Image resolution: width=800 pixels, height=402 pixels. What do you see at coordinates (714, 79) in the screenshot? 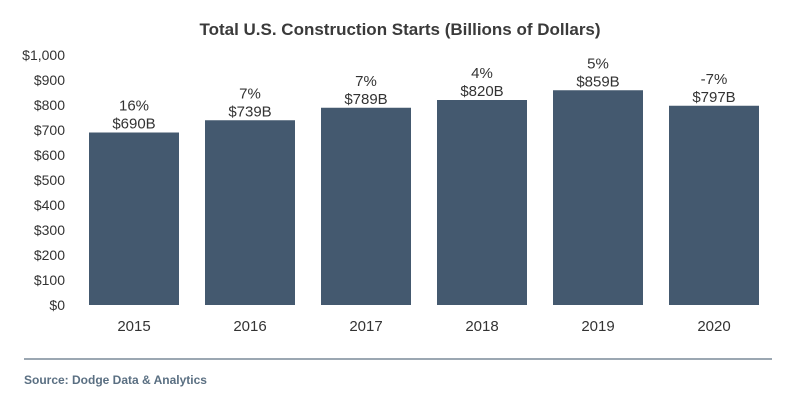
I see `change-label: -7%` at bounding box center [714, 79].